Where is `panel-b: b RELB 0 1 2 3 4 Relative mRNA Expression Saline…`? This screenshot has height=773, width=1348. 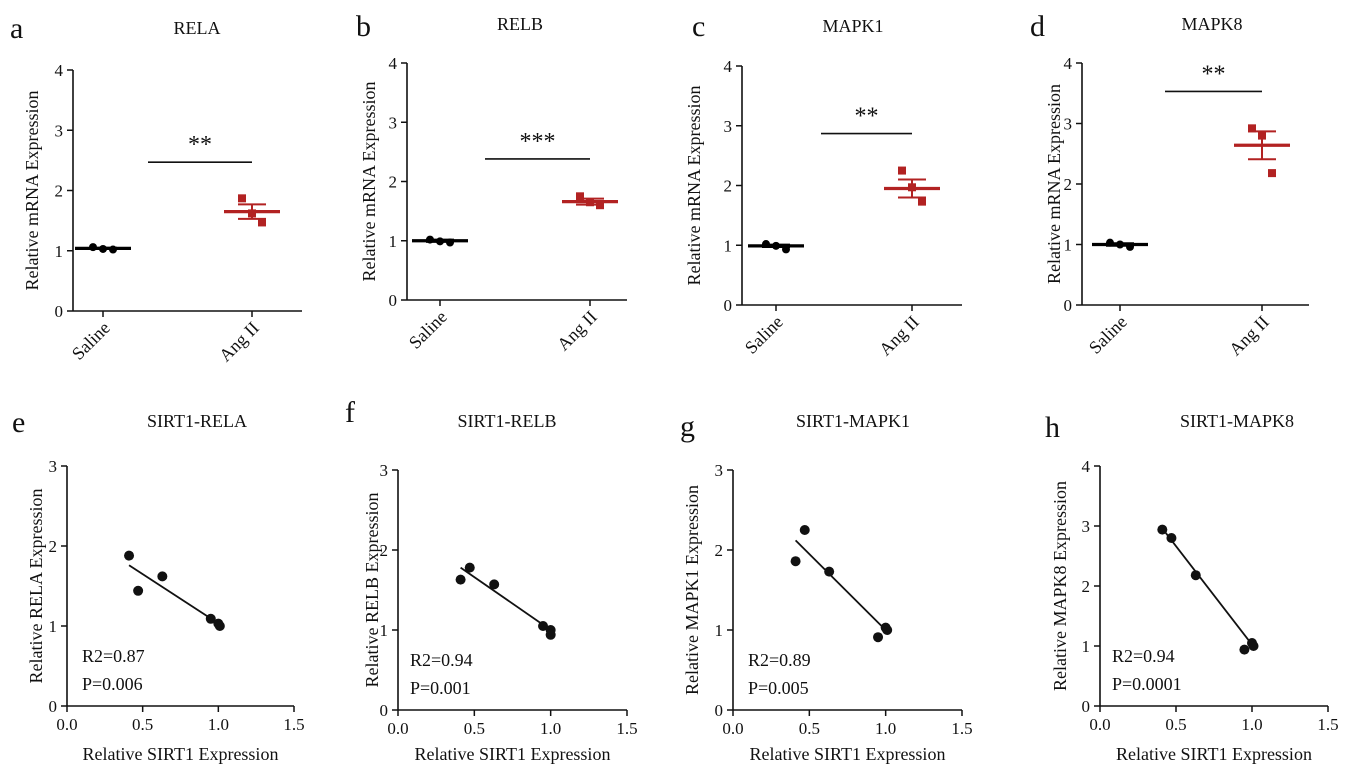
panel-b: b RELB 0 1 2 3 4 Relative mRNA Expression Saline… is located at coordinates (491, 182).